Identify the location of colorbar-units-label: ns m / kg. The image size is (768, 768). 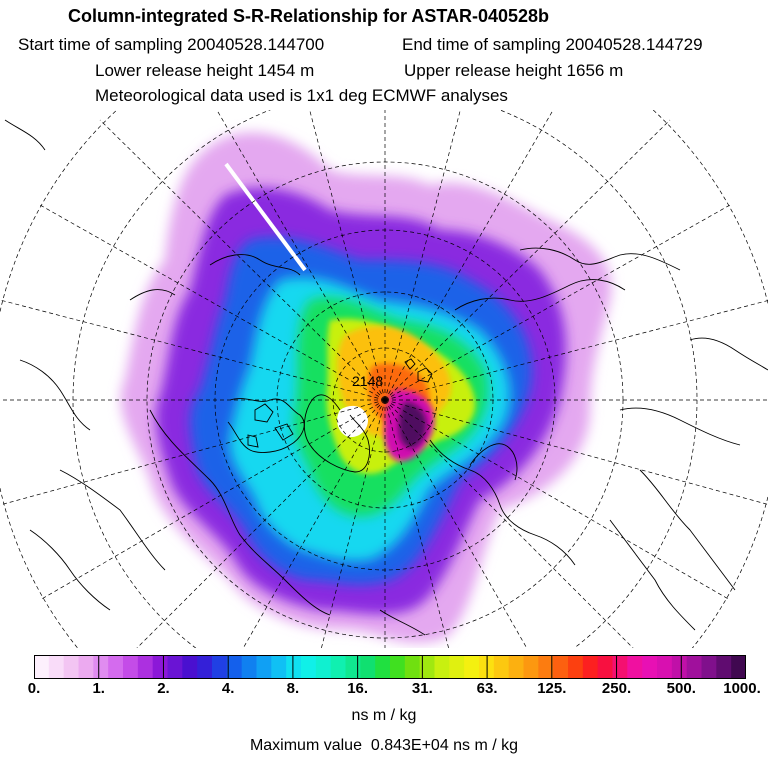
(384, 715).